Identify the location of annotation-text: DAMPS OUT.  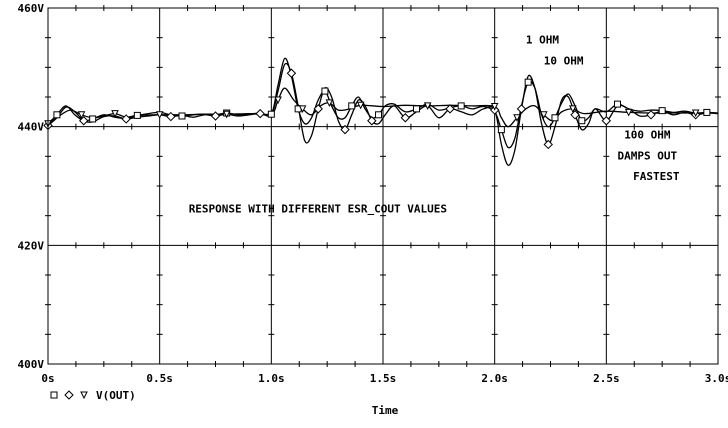
(648, 155).